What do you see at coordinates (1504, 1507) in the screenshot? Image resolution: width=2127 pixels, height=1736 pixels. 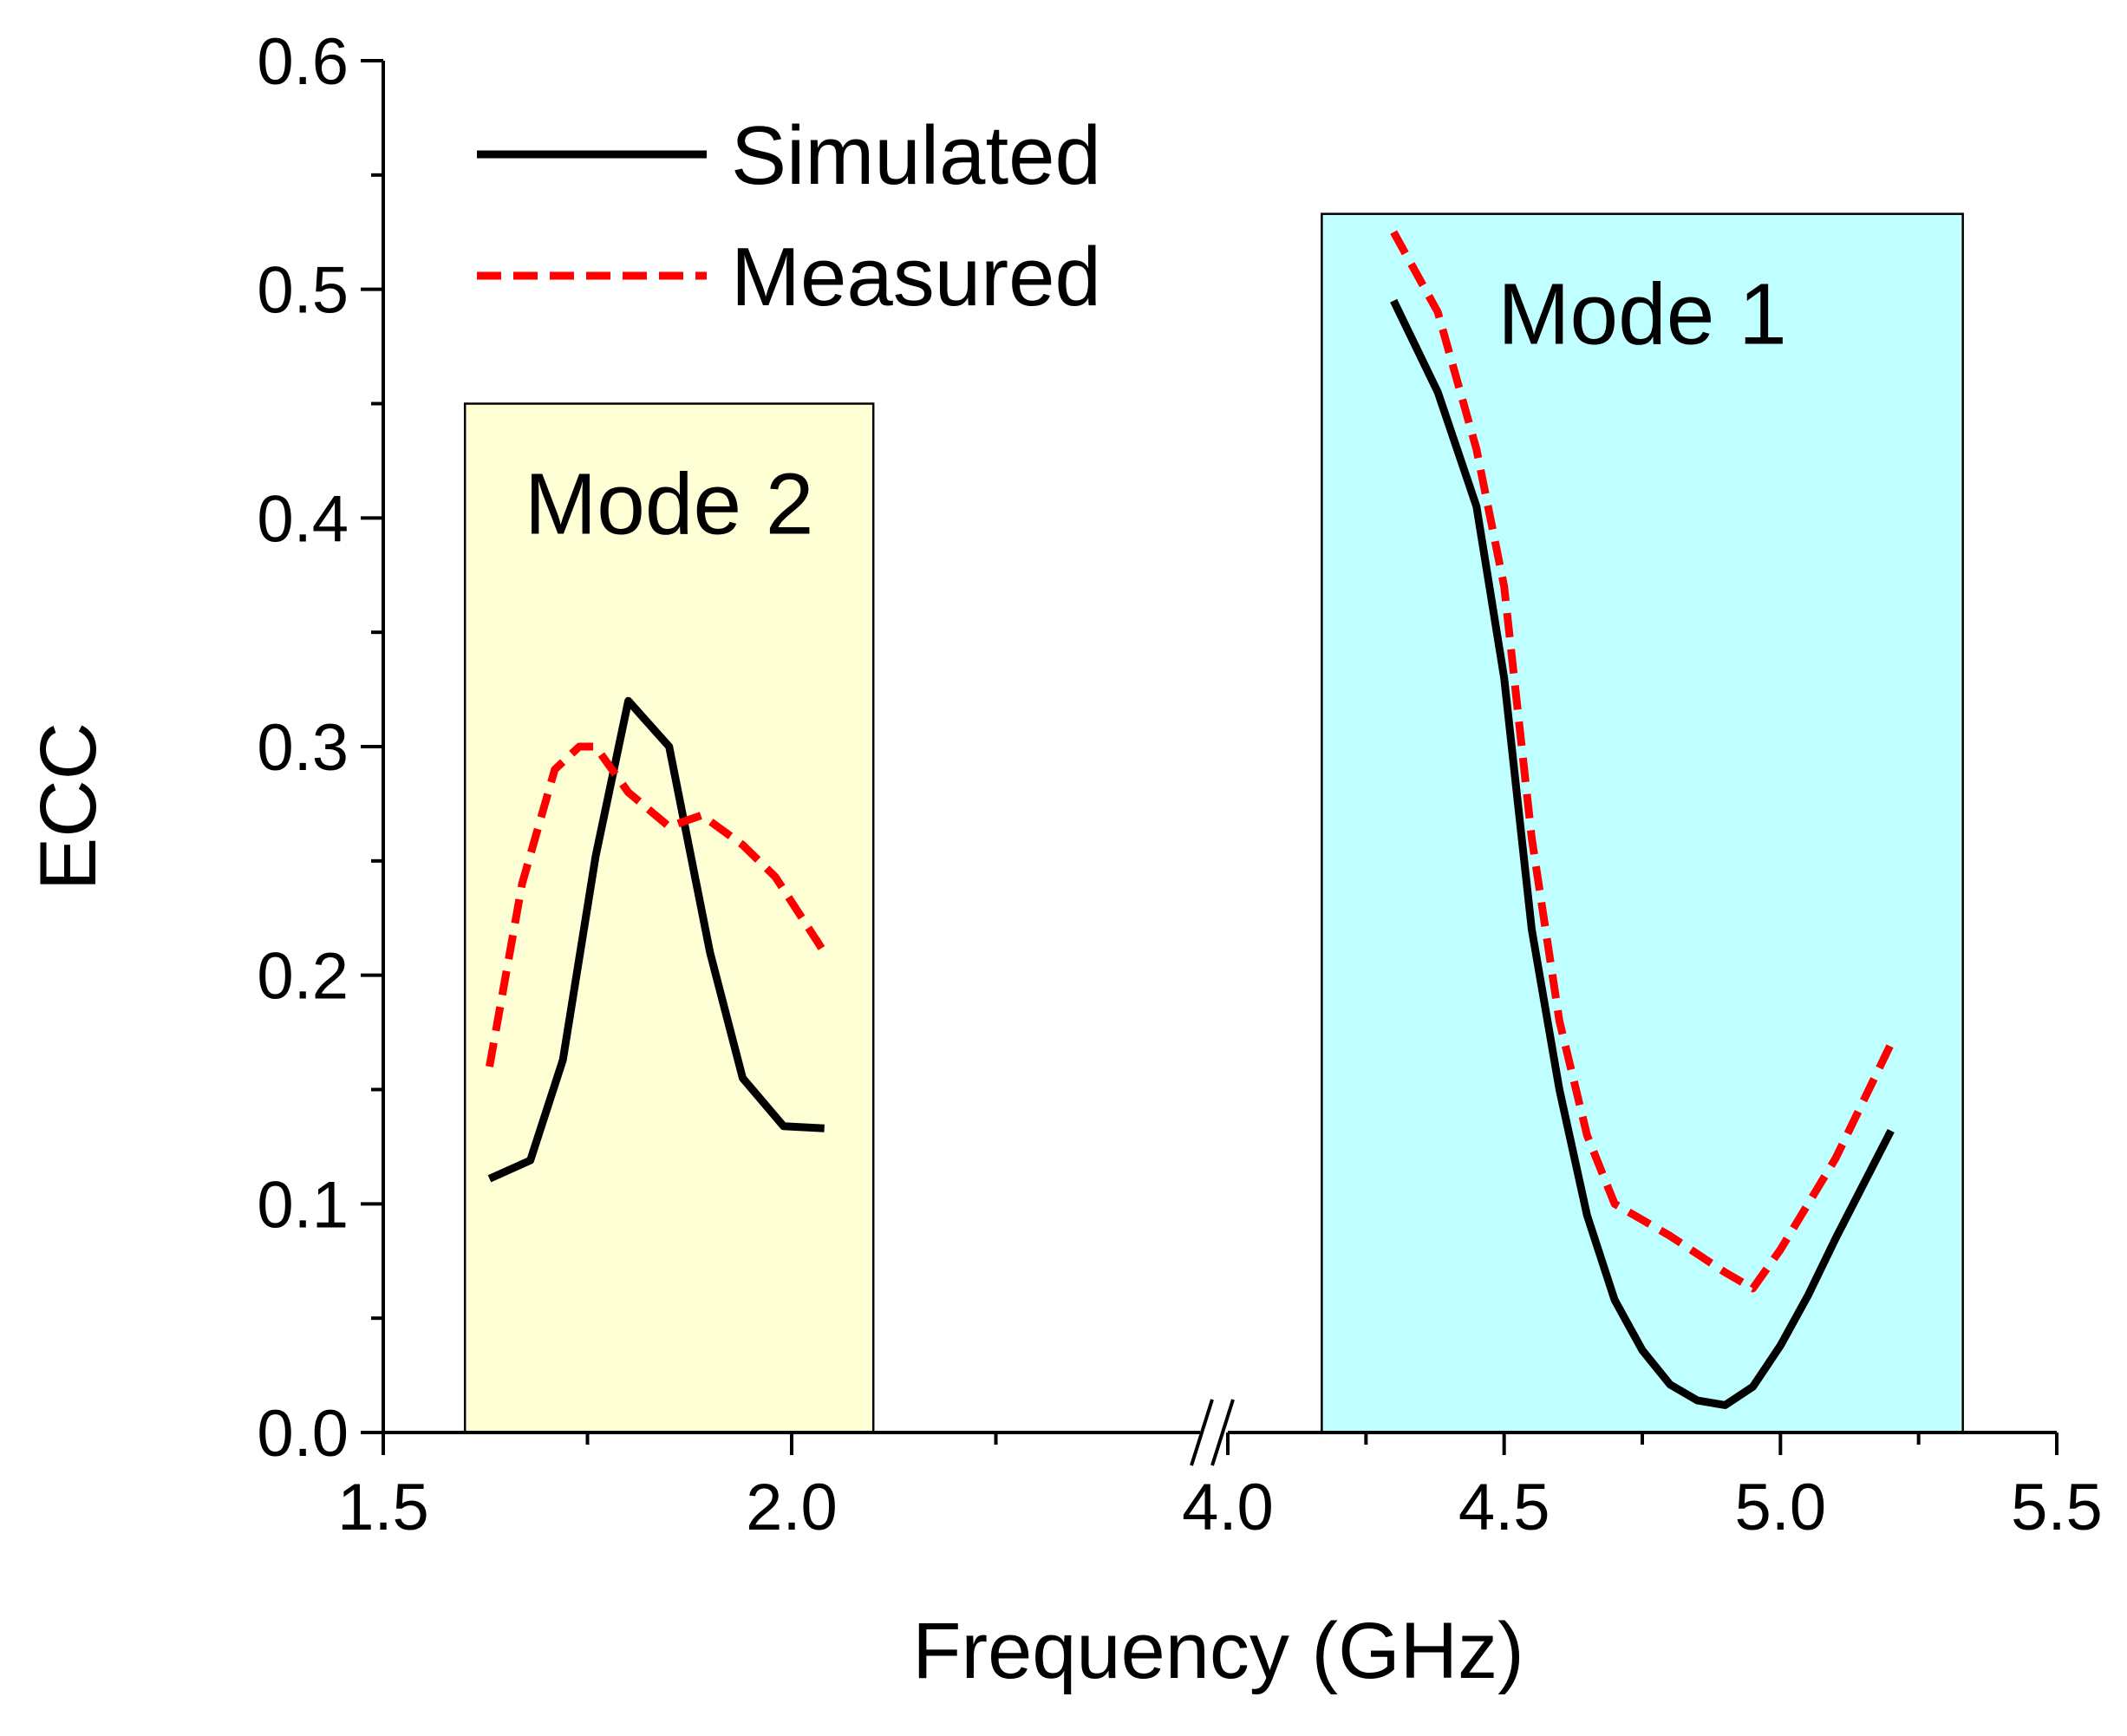 I see `x-tick-label: 4.5` at bounding box center [1504, 1507].